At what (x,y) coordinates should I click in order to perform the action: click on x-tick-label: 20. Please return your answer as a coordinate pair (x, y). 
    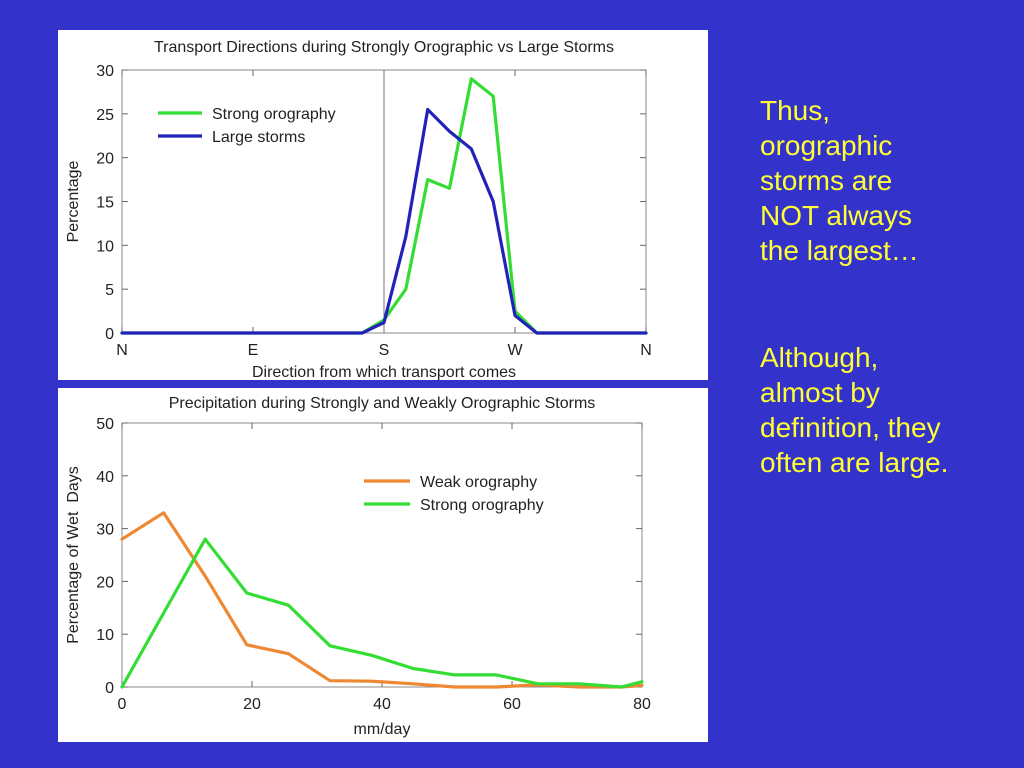
    Looking at the image, I should click on (252, 704).